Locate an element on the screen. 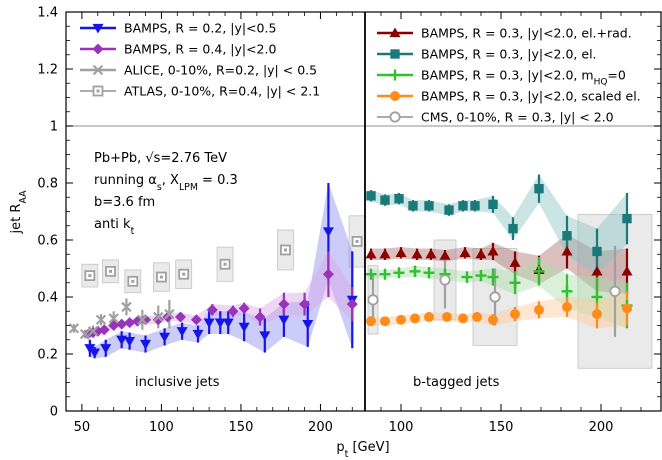 The width and height of the screenshot is (662, 460). y-tick-label: 0.2 is located at coordinates (47, 355).